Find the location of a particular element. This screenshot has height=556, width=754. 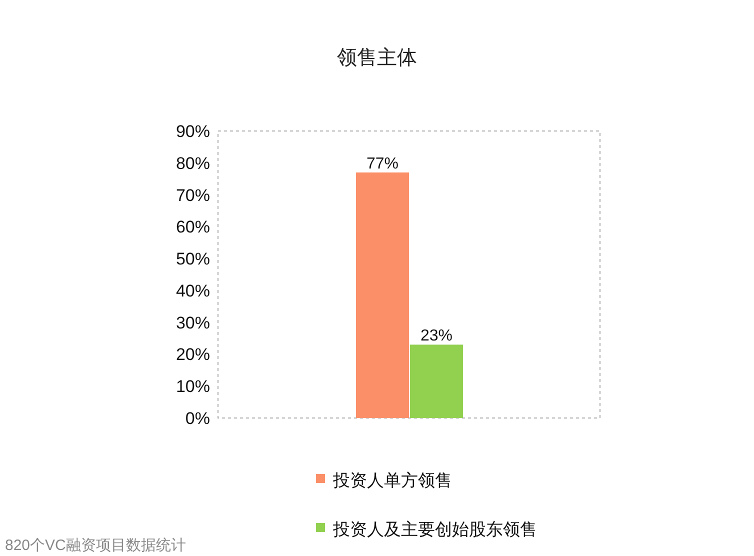

text: 820个VC融资项目数据统计 is located at coordinates (95, 545).